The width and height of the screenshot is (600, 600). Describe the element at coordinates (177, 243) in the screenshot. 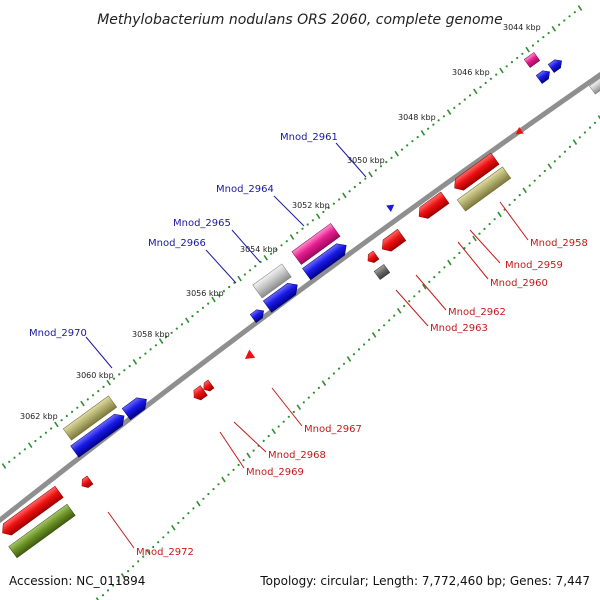

I see `gene-label-forward: Mnod_2966` at that location.